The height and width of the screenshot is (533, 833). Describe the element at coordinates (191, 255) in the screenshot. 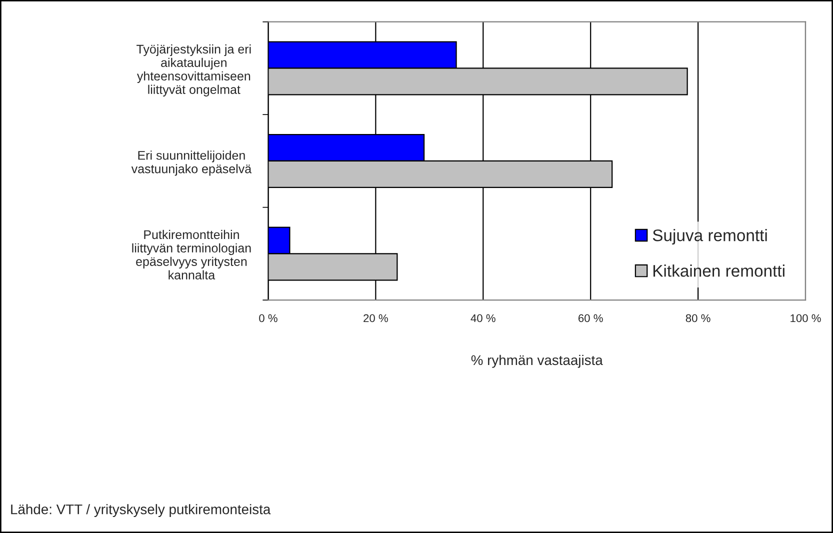

I see `y-tick-label: Putkiremontteihin liittyvän terminologian epäselvyys yritysten kannalta` at that location.